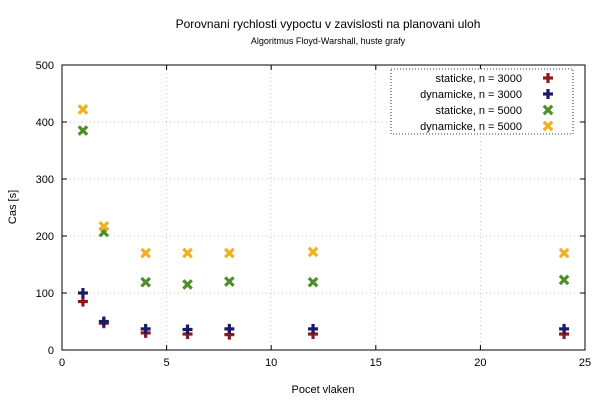 Image resolution: width=600 pixels, height=400 pixels. Describe the element at coordinates (328, 41) in the screenshot. I see `chart-subtitle: Algoritmus Floyd-Warshall, huste grafy` at that location.